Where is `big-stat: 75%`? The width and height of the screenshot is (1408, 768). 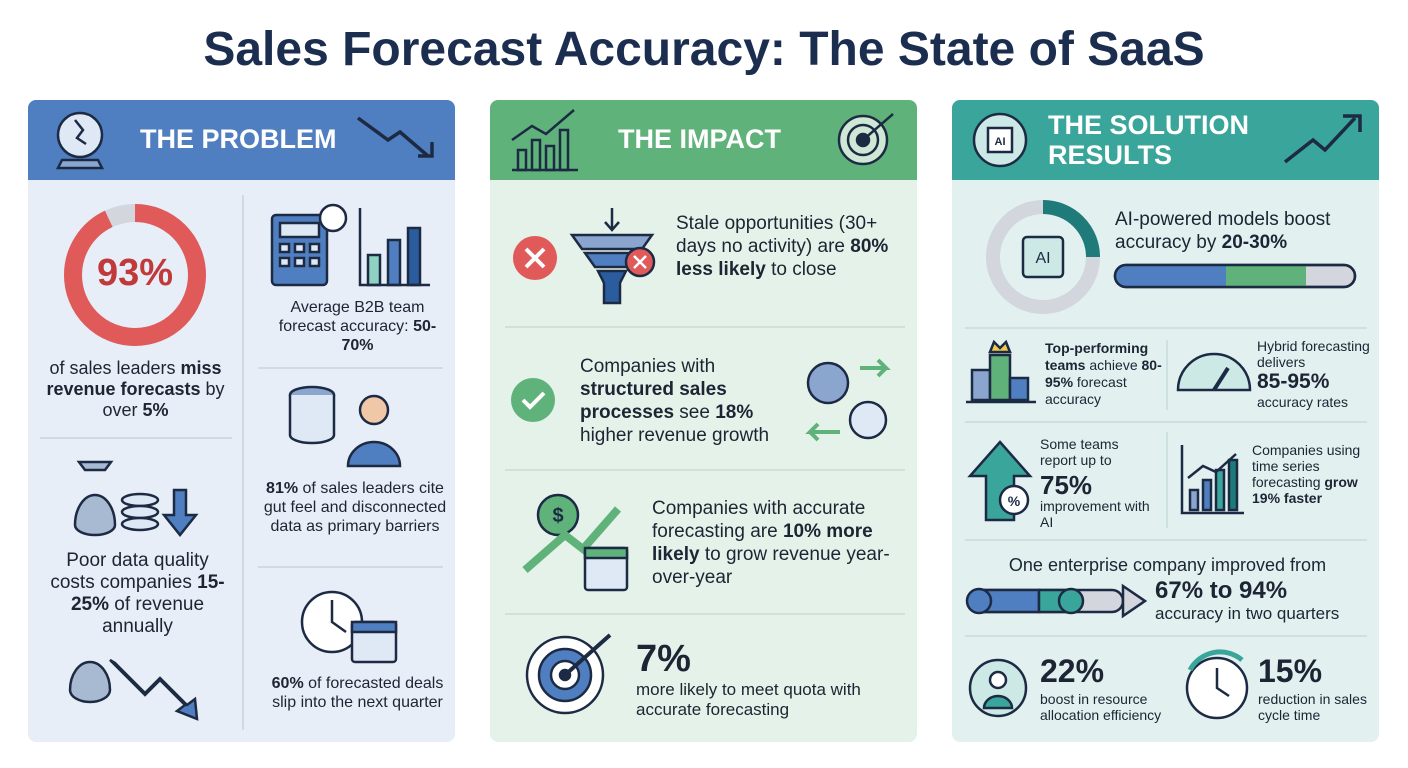
big-stat: 75% is located at coordinates (1066, 485).